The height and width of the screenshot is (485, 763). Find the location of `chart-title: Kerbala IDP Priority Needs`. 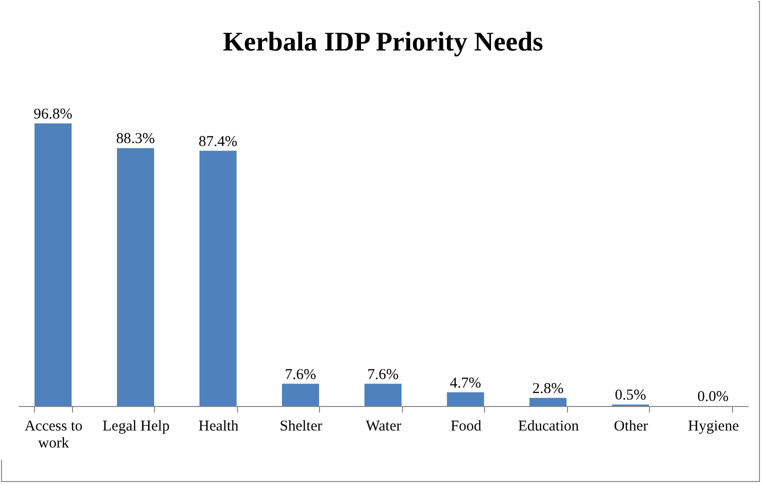

chart-title: Kerbala IDP Priority Needs is located at coordinates (383, 41).